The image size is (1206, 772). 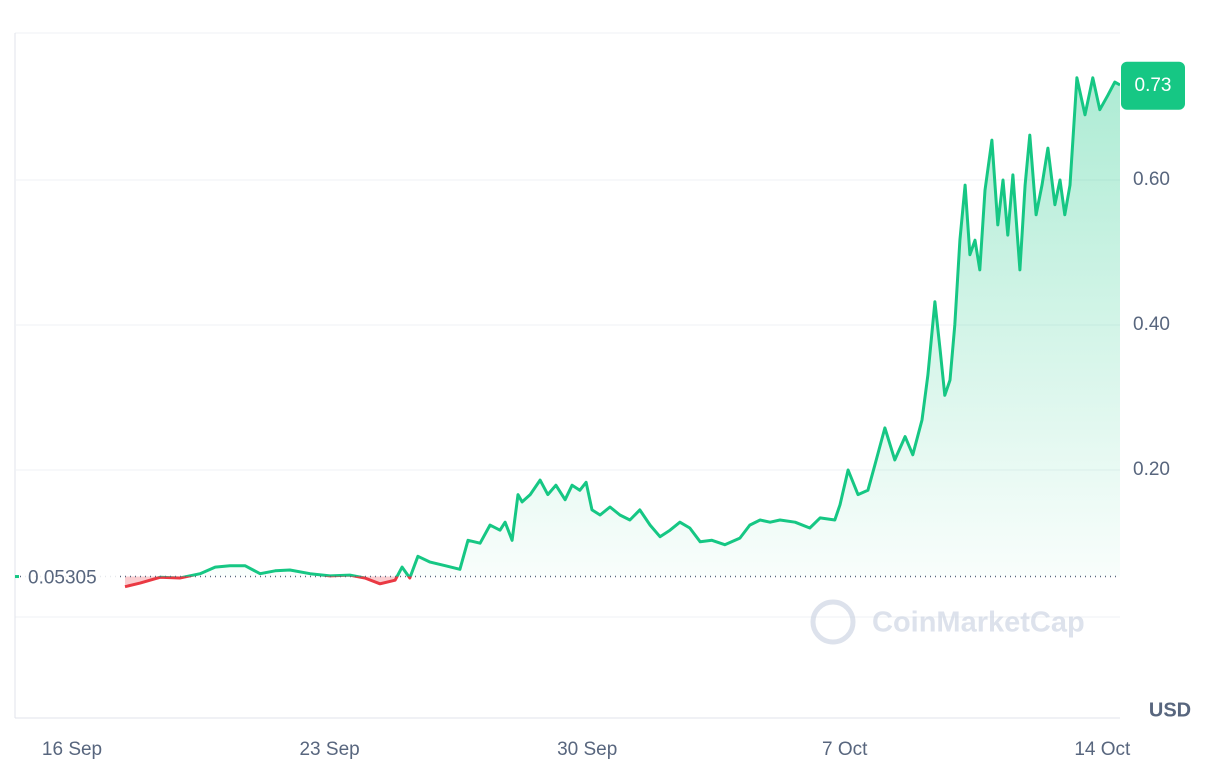 I want to click on y-tick-label: 0.20, so click(x=1151, y=469).